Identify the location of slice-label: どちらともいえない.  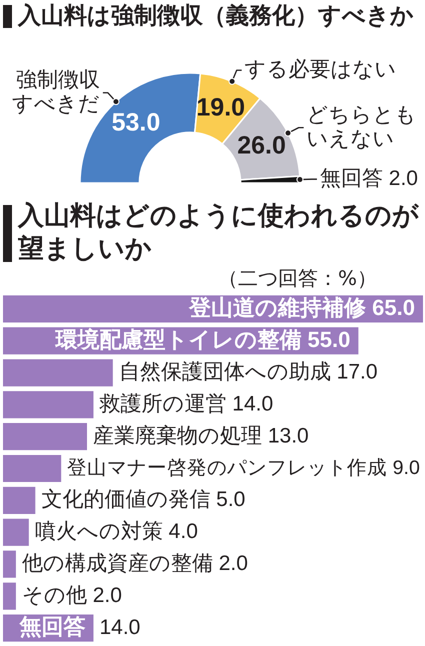
(361, 126).